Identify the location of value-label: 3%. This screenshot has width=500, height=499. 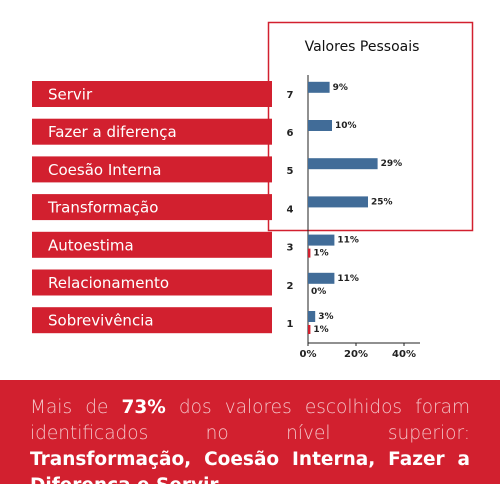
(325, 317).